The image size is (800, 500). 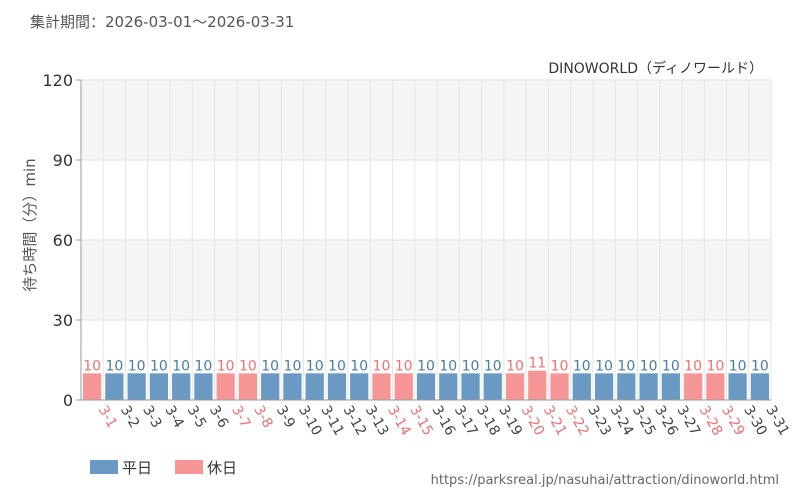 What do you see at coordinates (151, 417) in the screenshot?
I see `x-tick-label-3-3: 3-3` at bounding box center [151, 417].